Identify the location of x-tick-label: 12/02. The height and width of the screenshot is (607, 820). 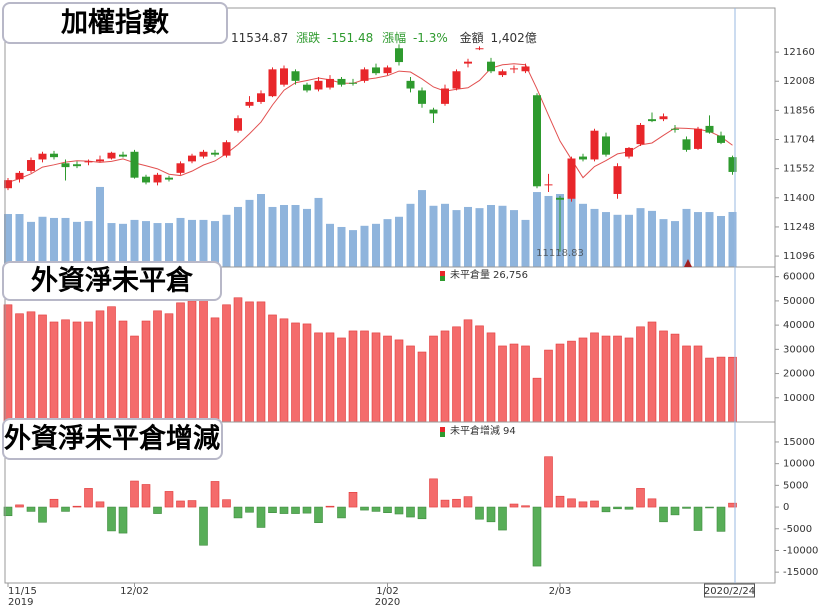
(134, 591).